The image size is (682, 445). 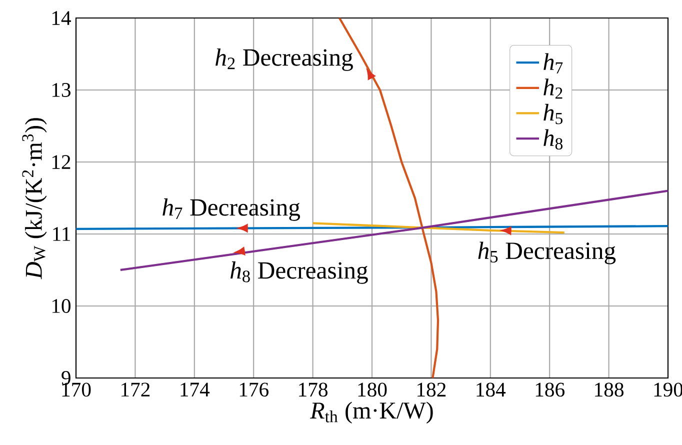 What do you see at coordinates (76, 389) in the screenshot?
I see `x-tick-label: 170` at bounding box center [76, 389].